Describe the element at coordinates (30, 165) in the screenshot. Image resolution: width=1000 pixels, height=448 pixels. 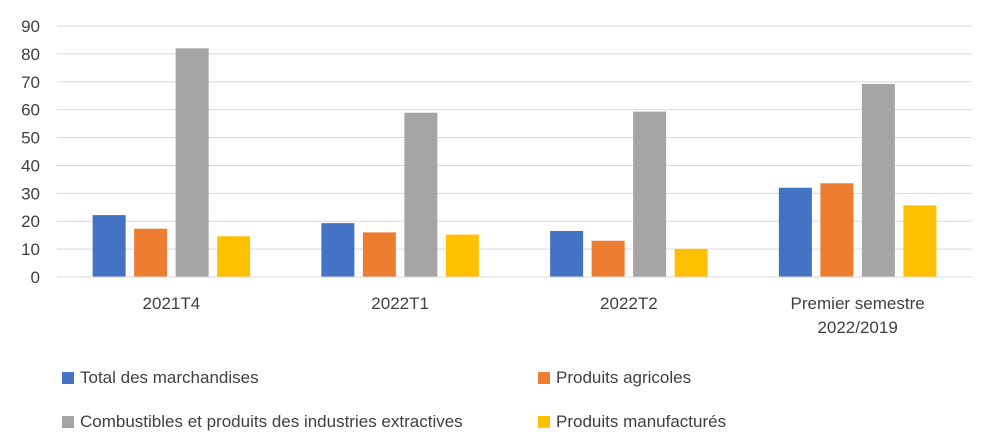
I see `y-tick-label-40: 40` at that location.